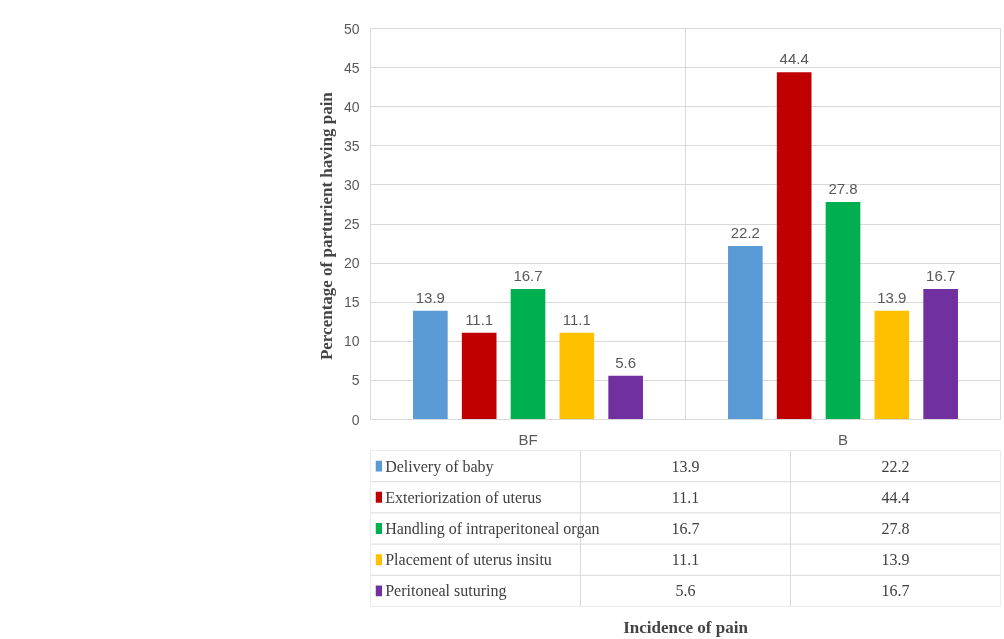 The height and width of the screenshot is (639, 1004). Describe the element at coordinates (439, 466) in the screenshot. I see `legend-label: Delivery of baby` at that location.